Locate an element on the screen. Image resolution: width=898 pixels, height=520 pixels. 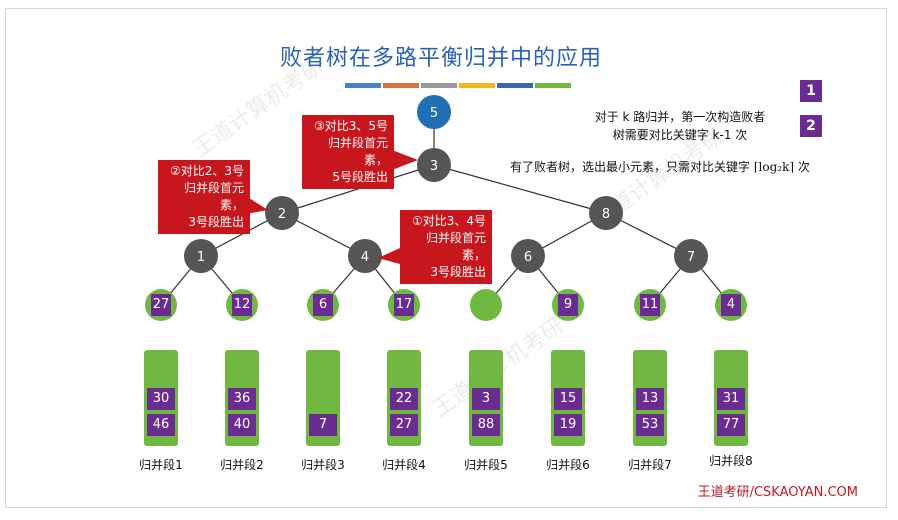
run-cell: 53 is located at coordinates (650, 425).